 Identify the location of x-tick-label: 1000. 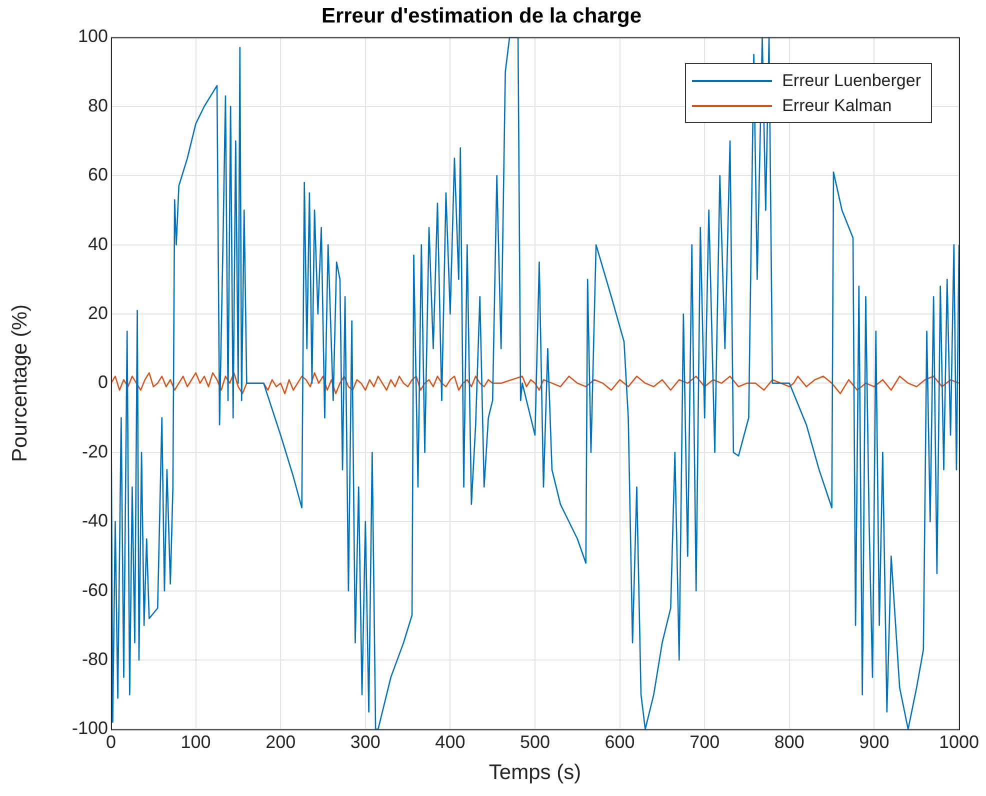
(959, 742).